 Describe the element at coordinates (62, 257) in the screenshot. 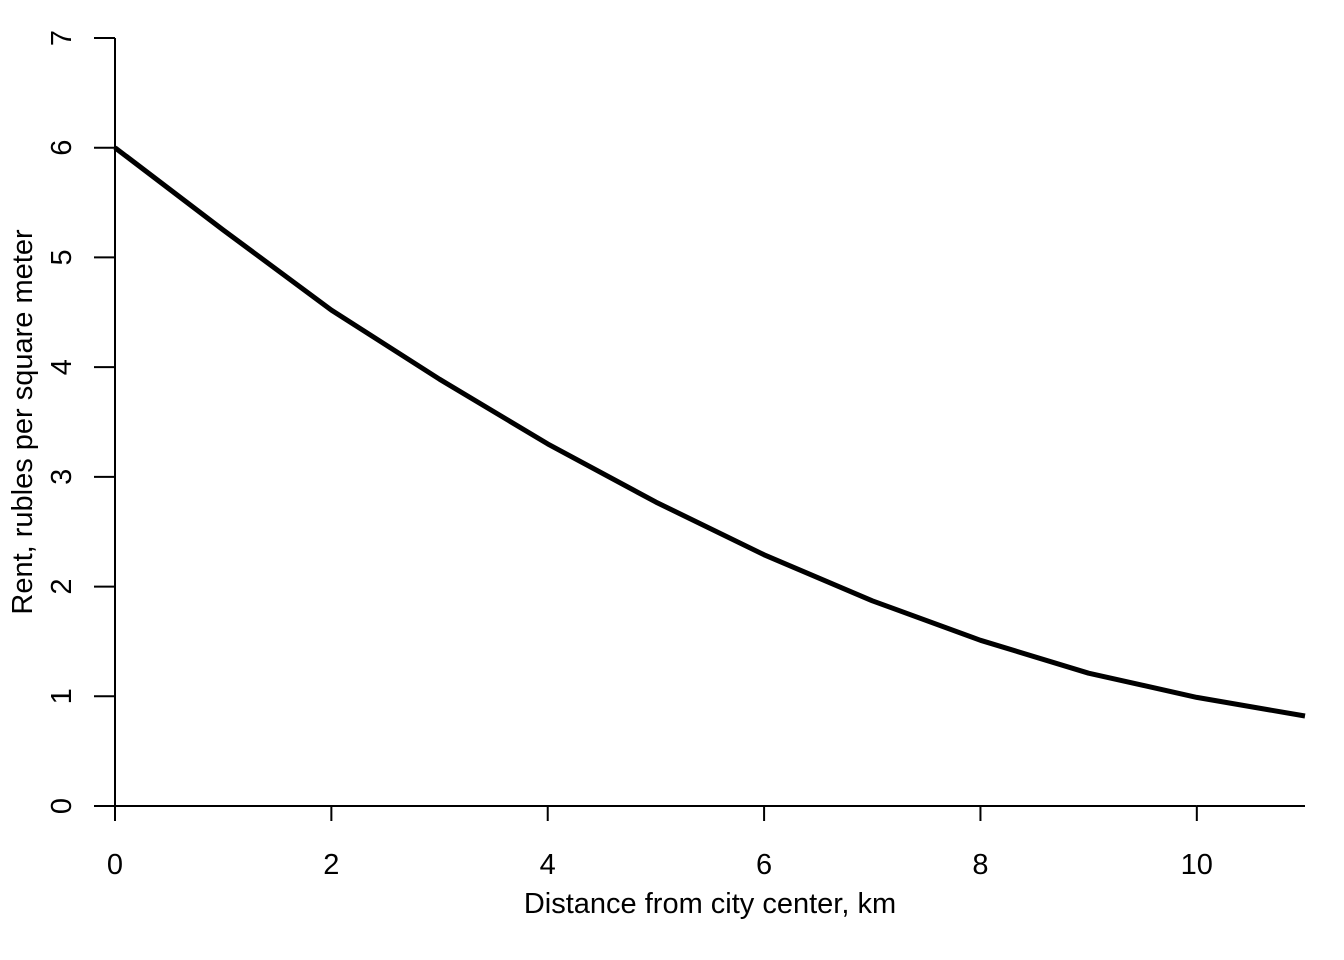

I see `y-tick-label: 5` at that location.